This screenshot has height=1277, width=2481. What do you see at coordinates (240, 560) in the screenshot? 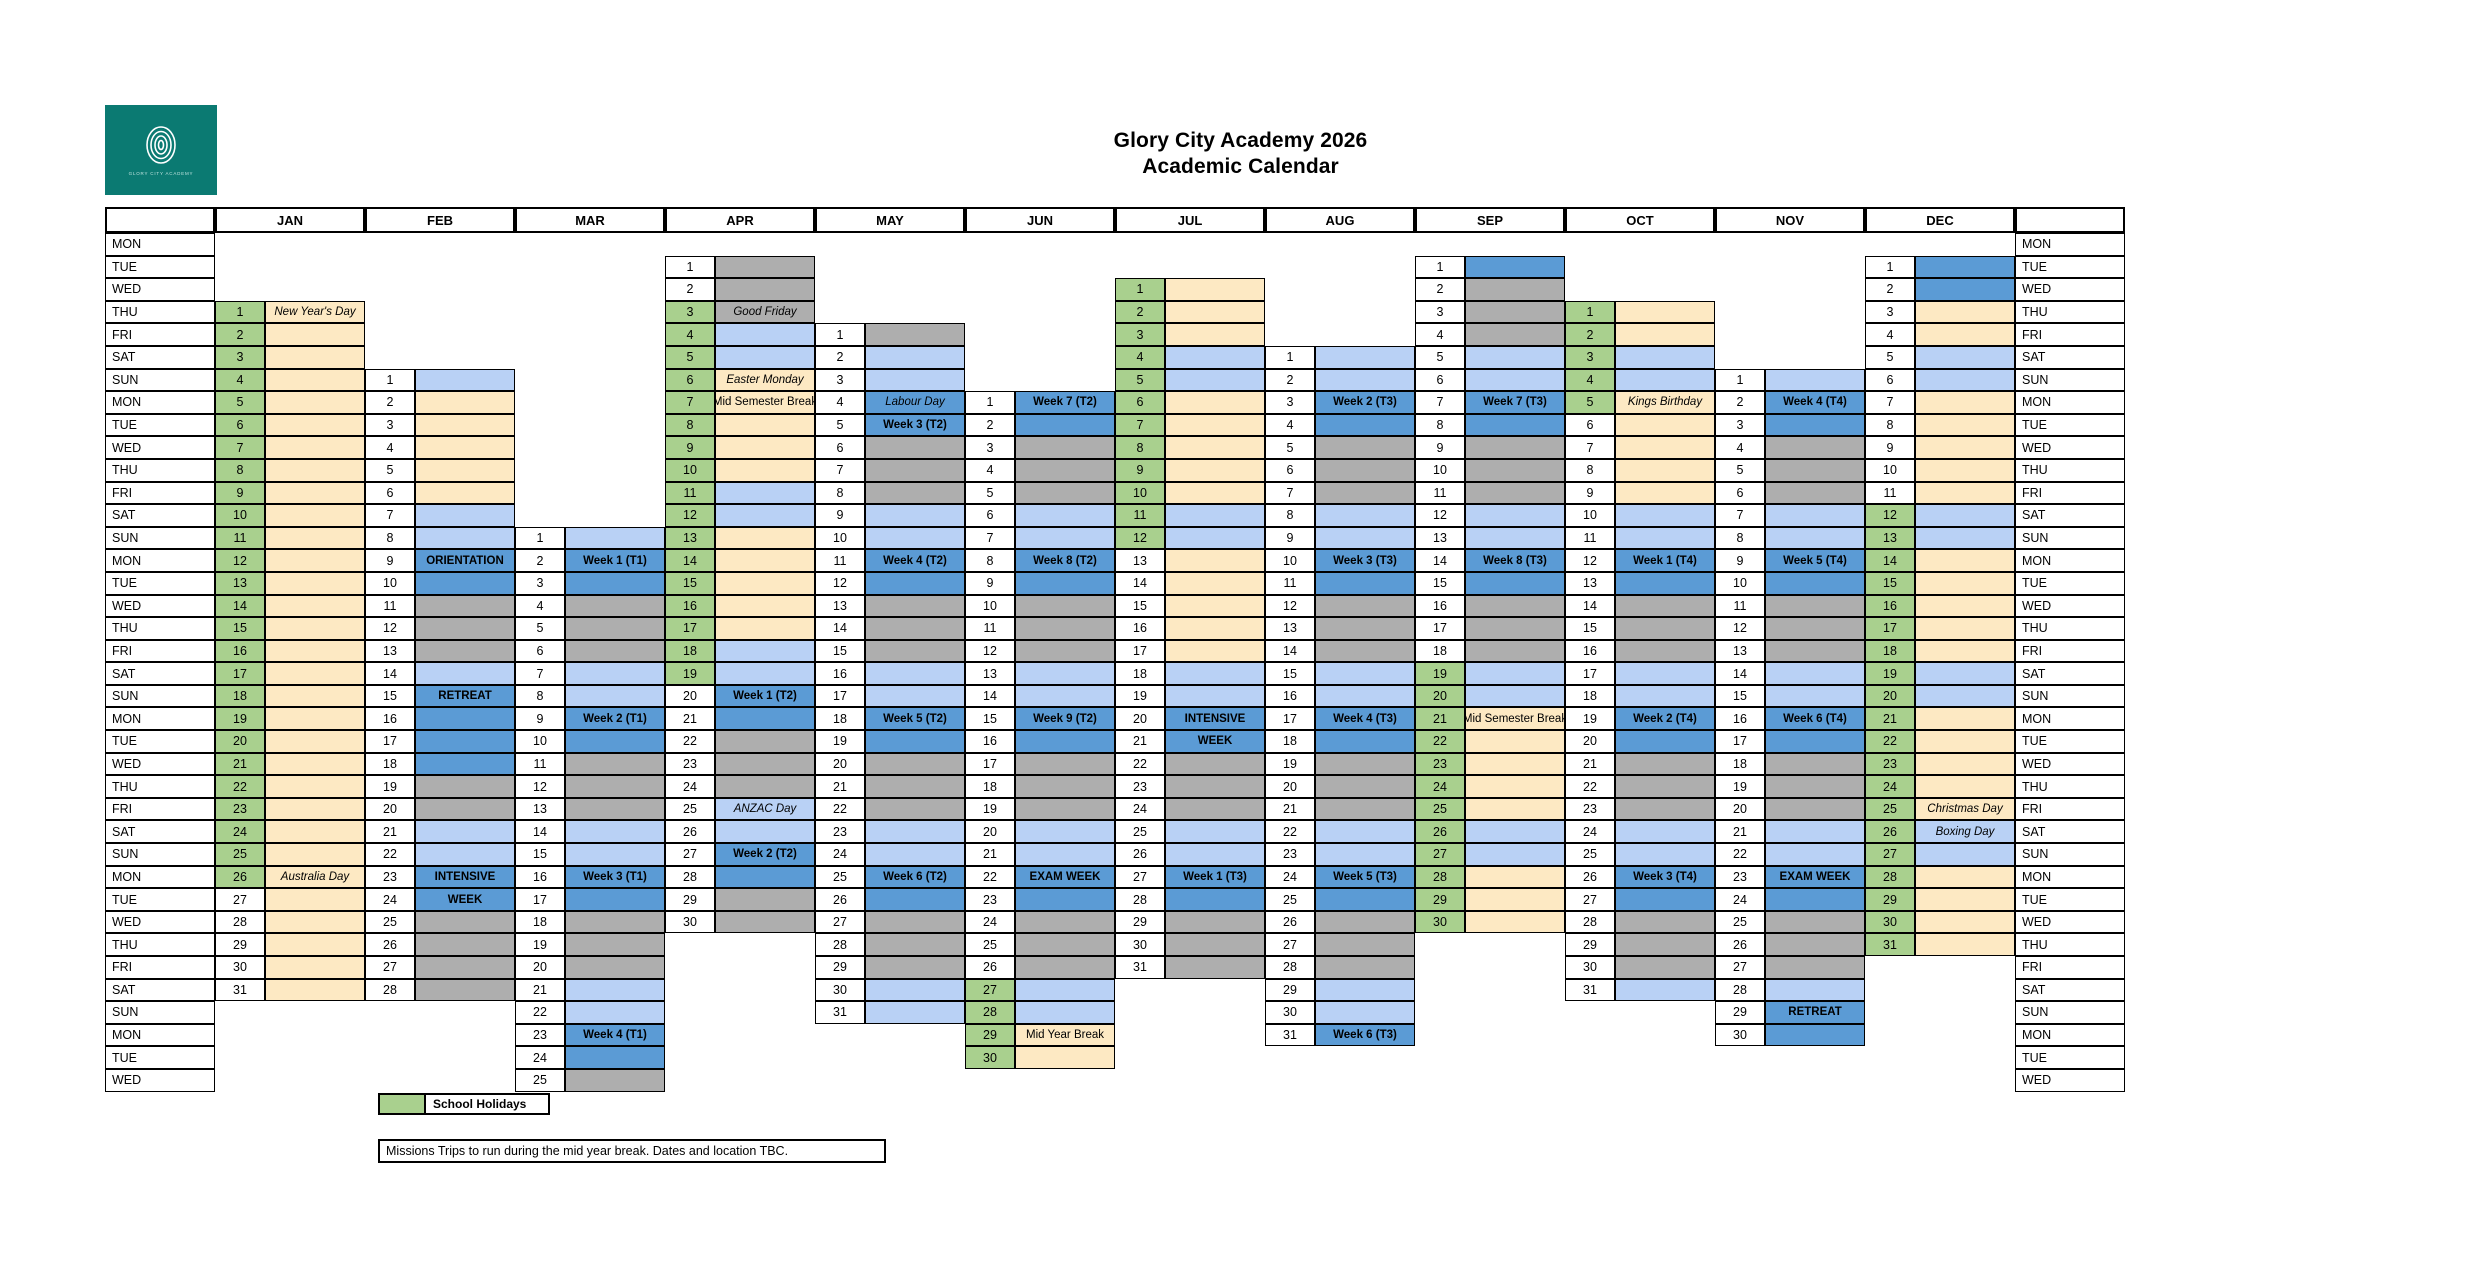
I see `date-cell-jan-12: 12` at bounding box center [240, 560].